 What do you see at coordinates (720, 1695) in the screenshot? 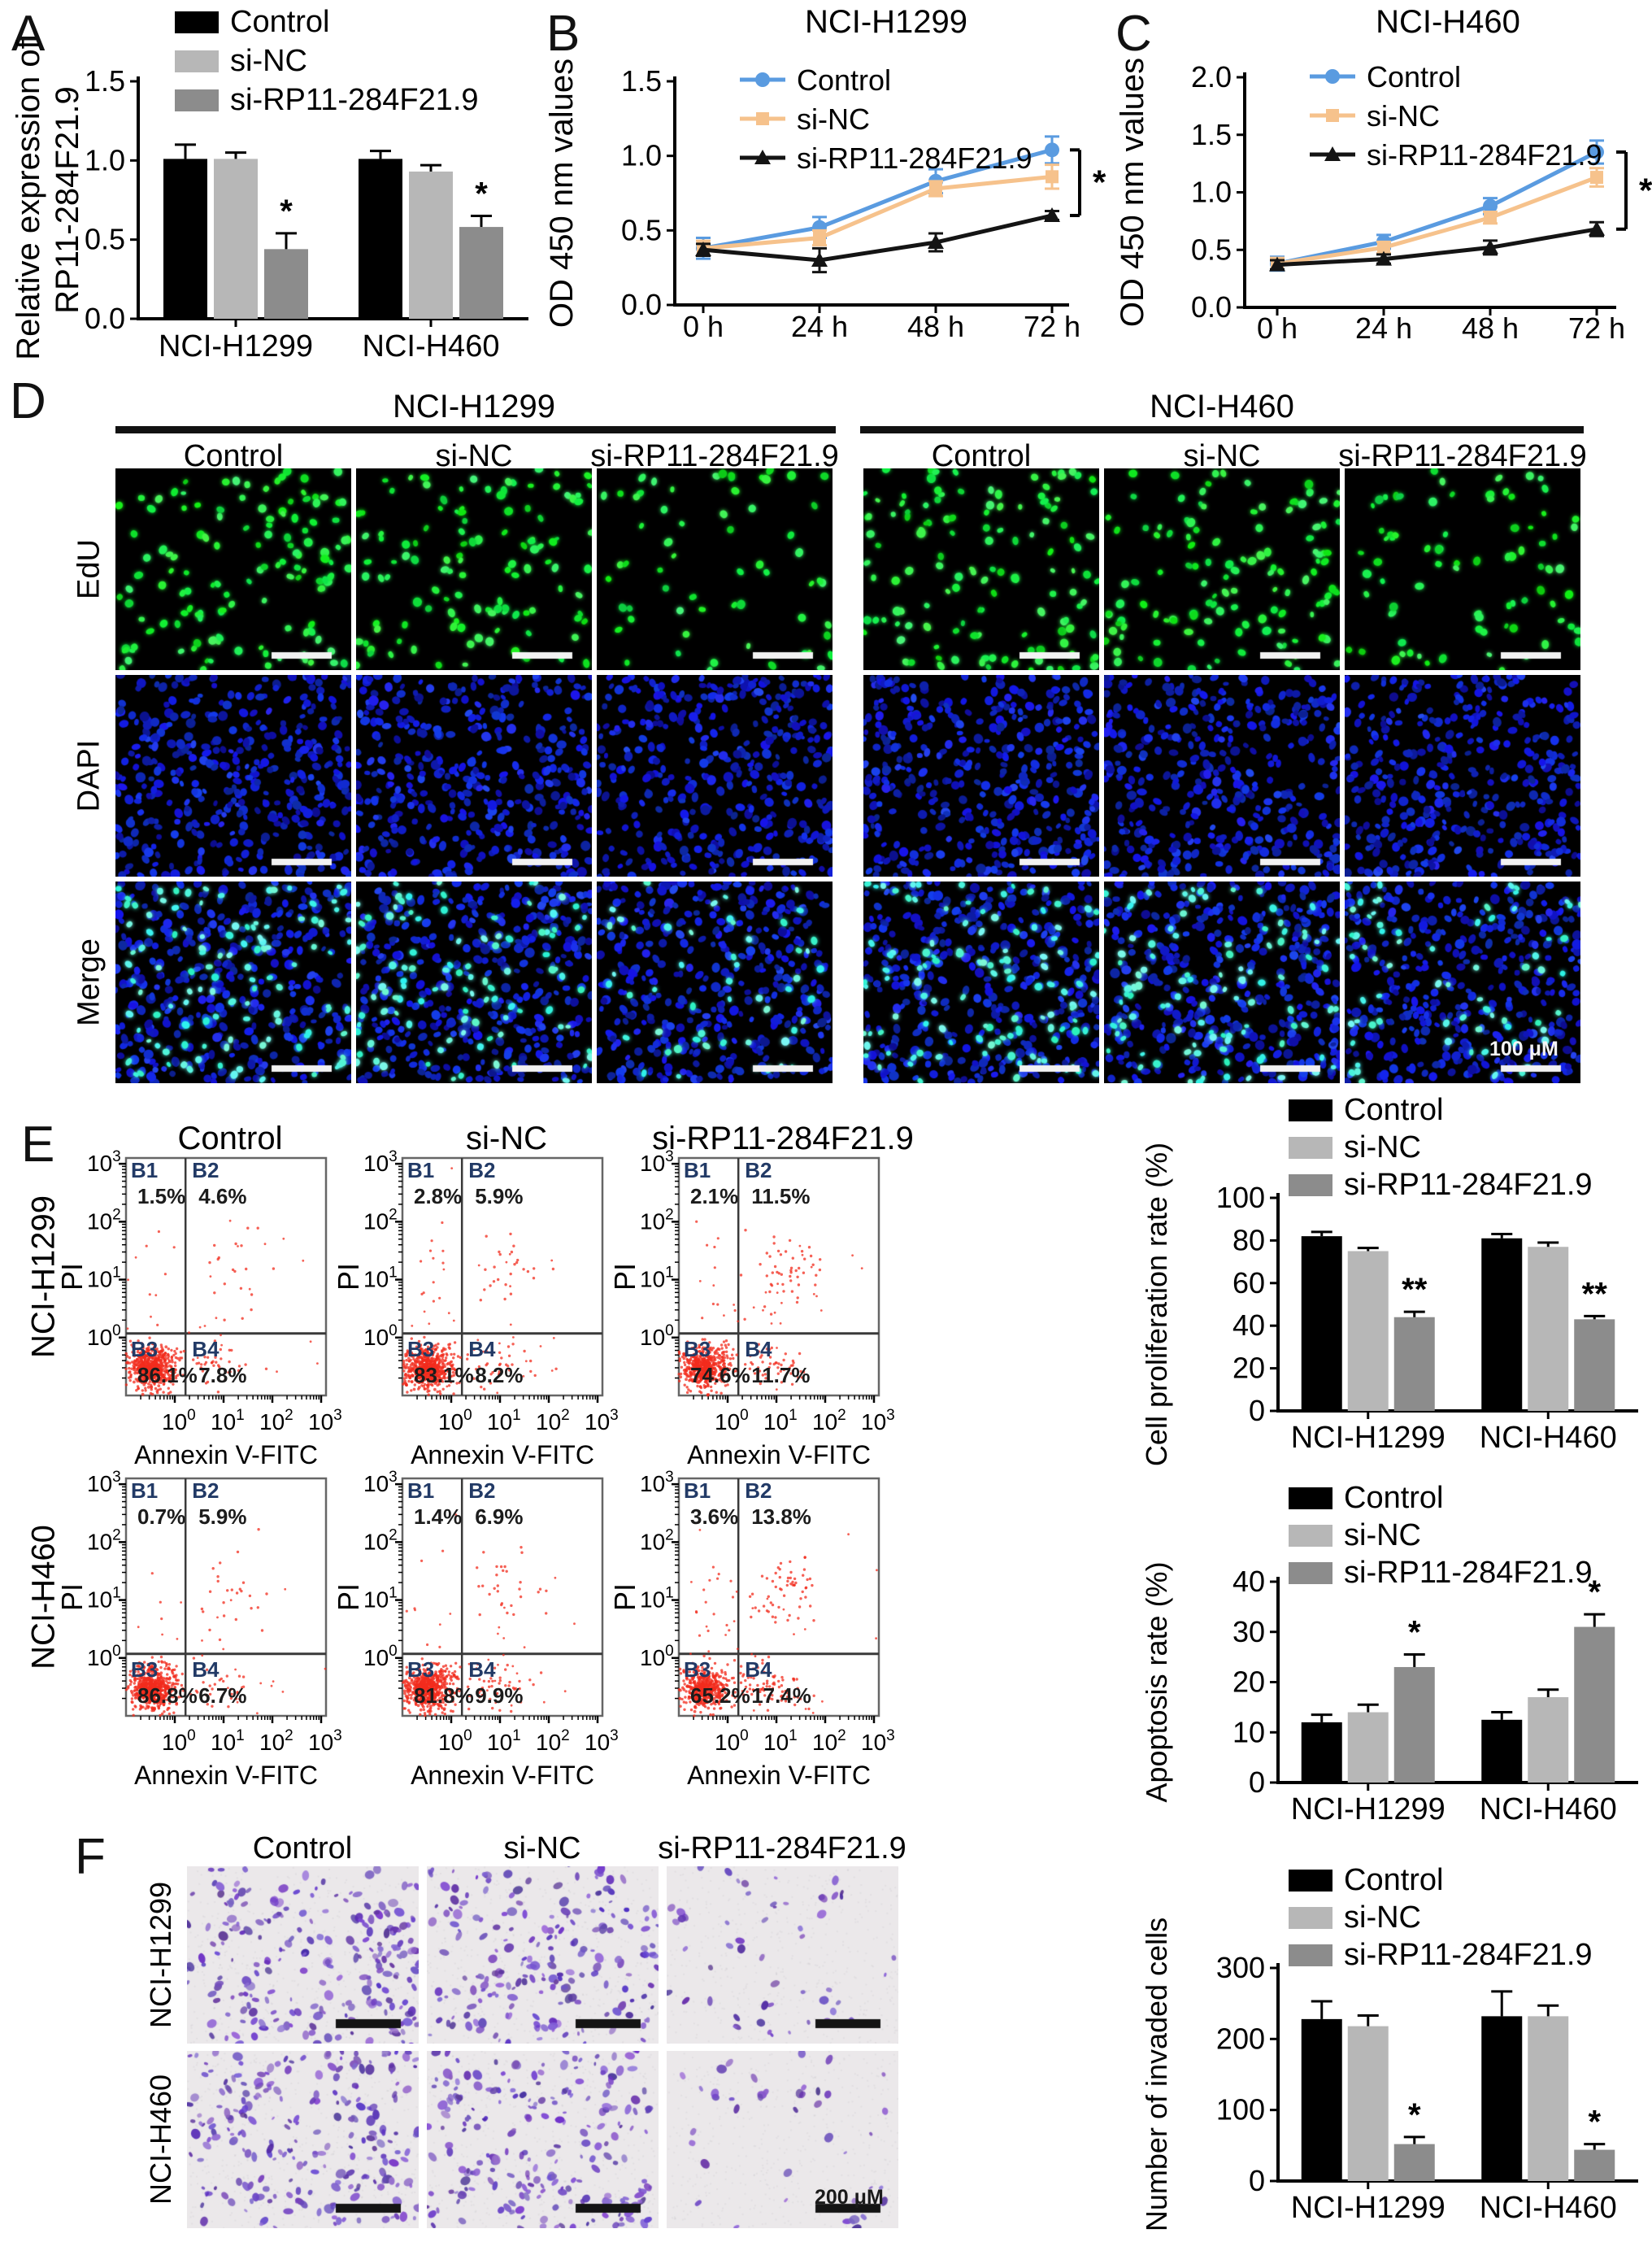
I see `svg-text: 65.2%` at bounding box center [720, 1695].